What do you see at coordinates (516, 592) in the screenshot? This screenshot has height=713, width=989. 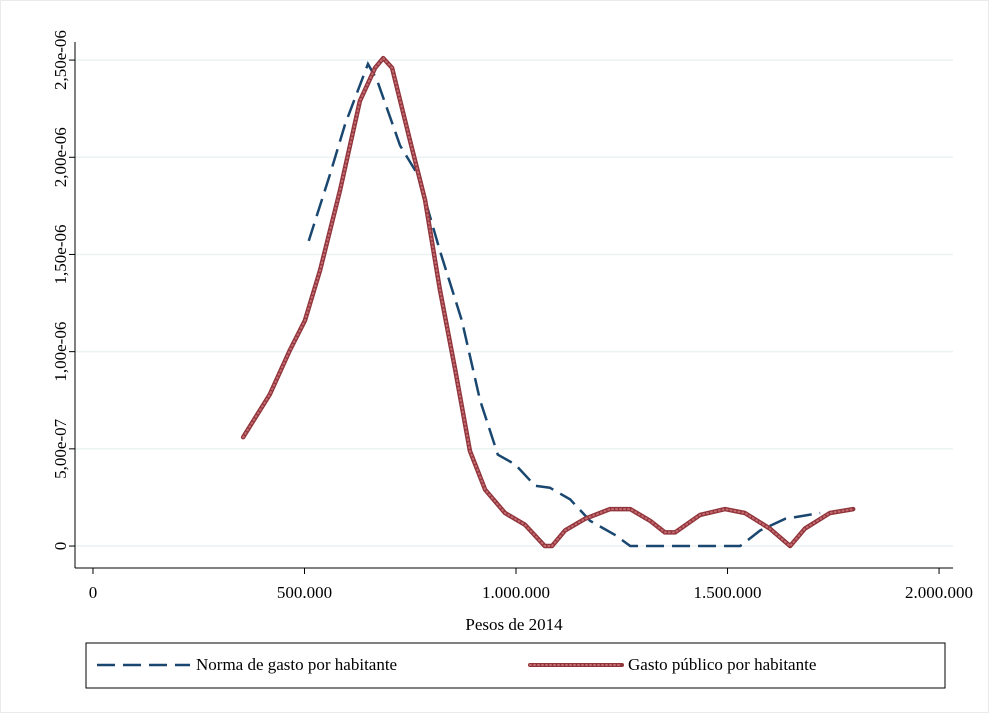 I see `x-tick-label: 1.000.000` at bounding box center [516, 592].